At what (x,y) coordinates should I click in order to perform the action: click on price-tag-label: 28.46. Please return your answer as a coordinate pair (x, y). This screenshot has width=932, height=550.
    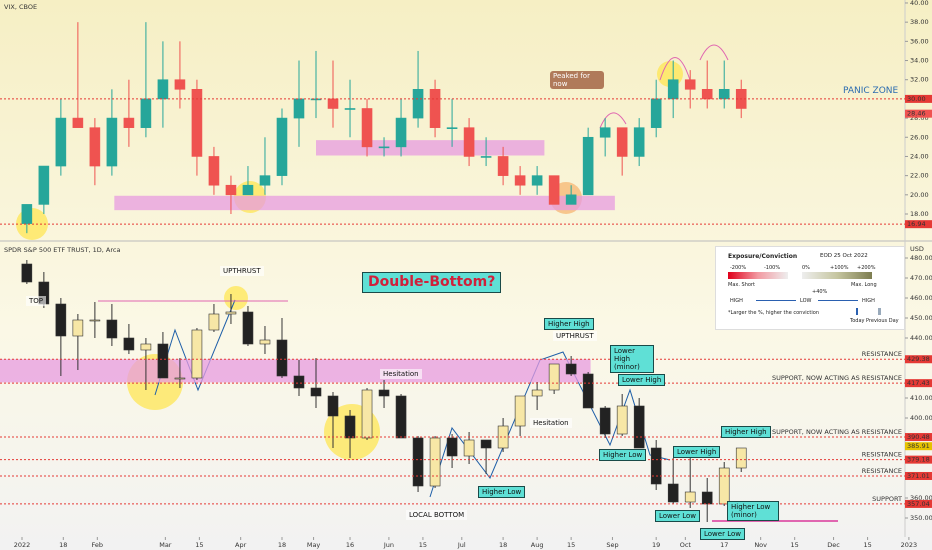
    Looking at the image, I should click on (916, 114).